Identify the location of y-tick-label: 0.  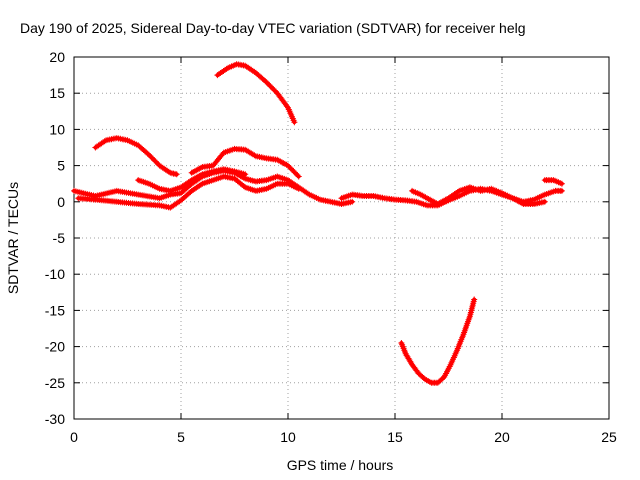
(61, 202).